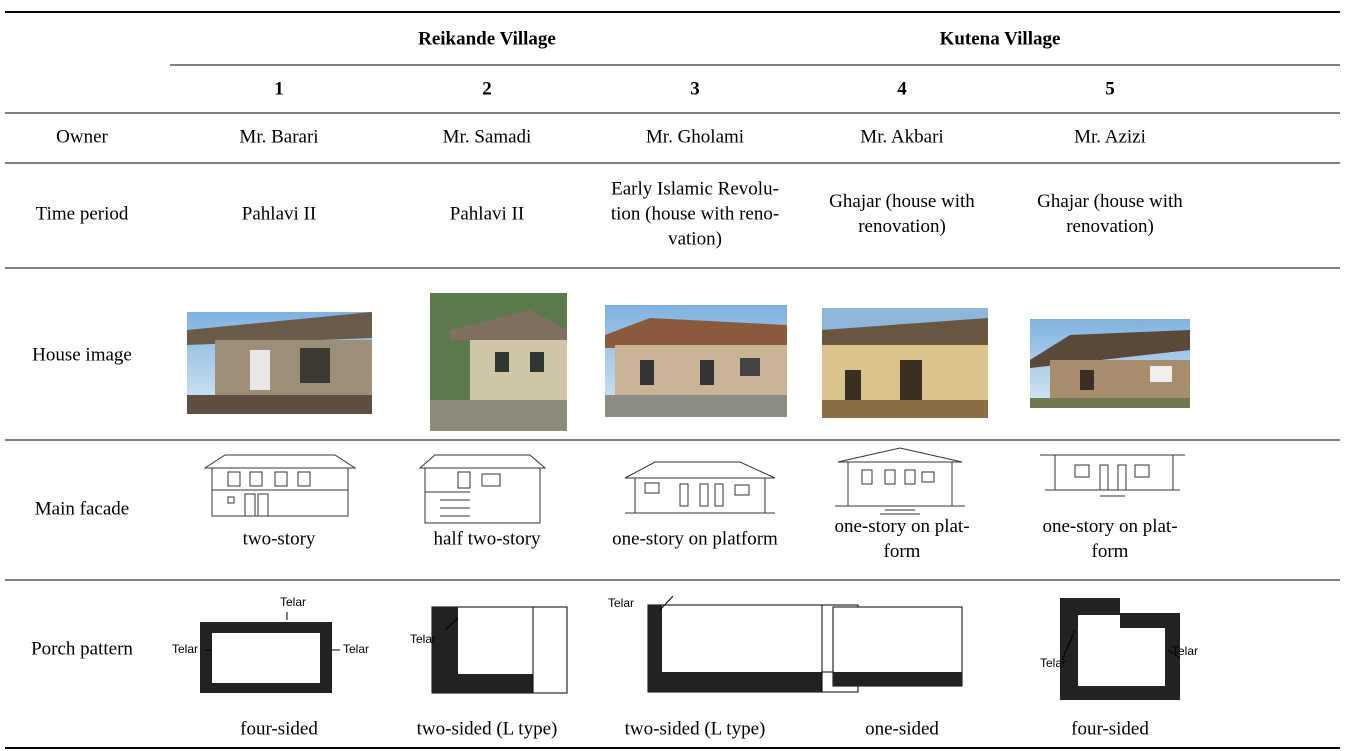 The image size is (1345, 751). I want to click on column-number: 2, so click(487, 88).